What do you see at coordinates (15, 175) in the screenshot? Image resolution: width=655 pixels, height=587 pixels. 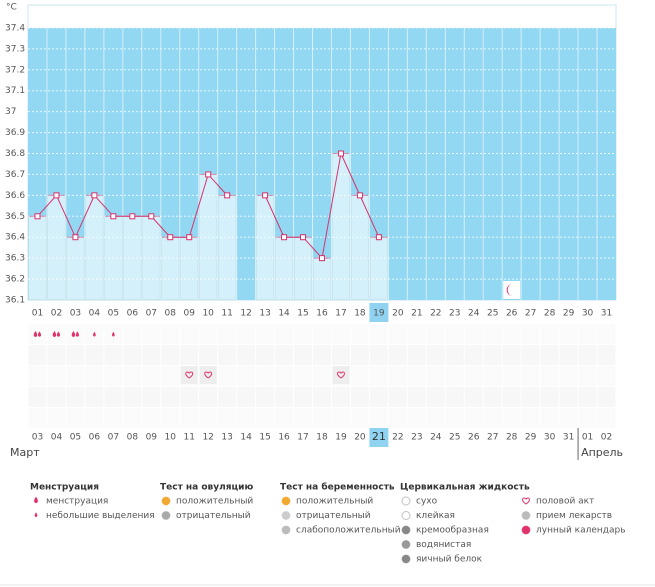 I see `y-tick-label: 36.7` at bounding box center [15, 175].